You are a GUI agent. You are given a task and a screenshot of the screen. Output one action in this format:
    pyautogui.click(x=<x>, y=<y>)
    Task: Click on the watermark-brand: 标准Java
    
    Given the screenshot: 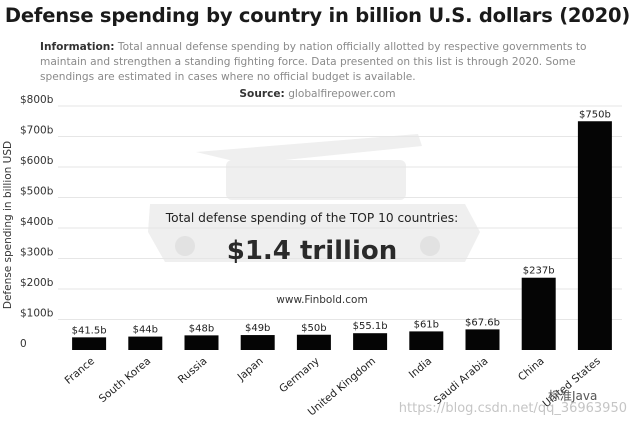 What is the action you would take?
    pyautogui.click(x=573, y=396)
    